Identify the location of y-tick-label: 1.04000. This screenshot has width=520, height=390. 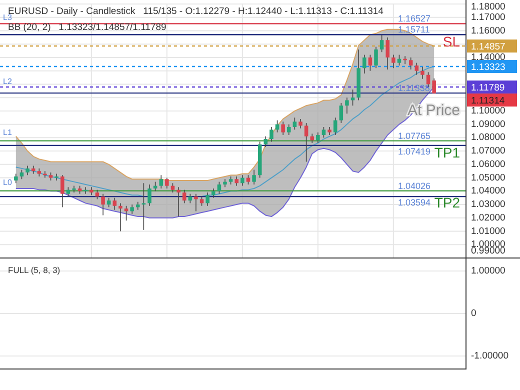
(488, 191).